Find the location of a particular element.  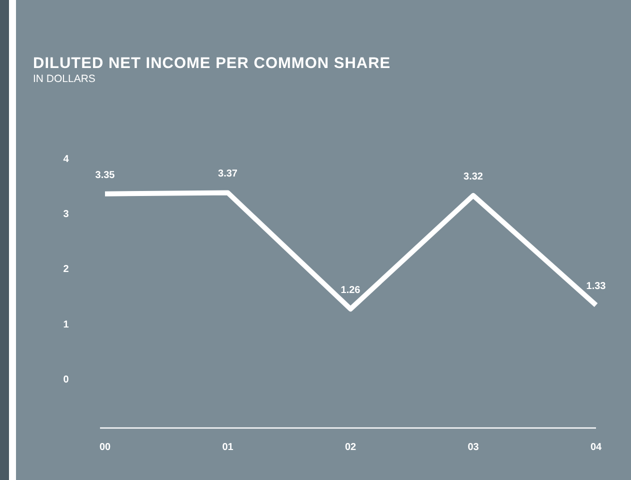

x-tick-label: 01 is located at coordinates (228, 447).